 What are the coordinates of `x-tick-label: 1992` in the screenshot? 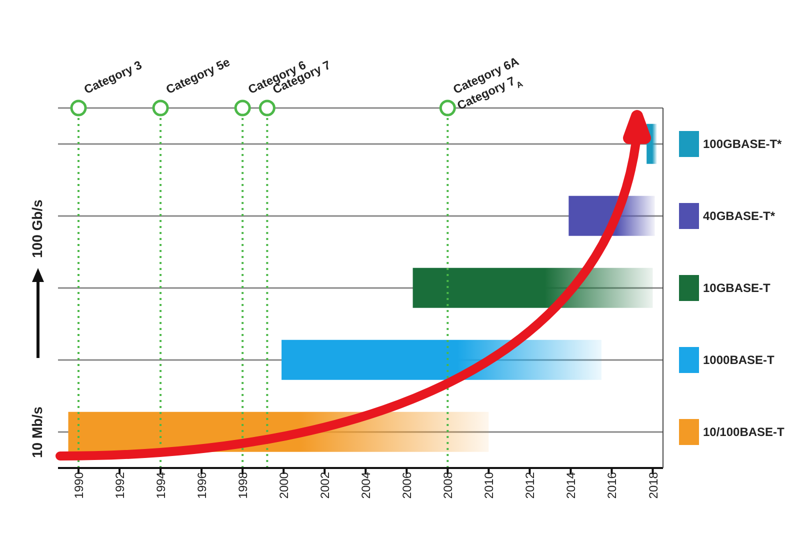 It's located at (120, 485).